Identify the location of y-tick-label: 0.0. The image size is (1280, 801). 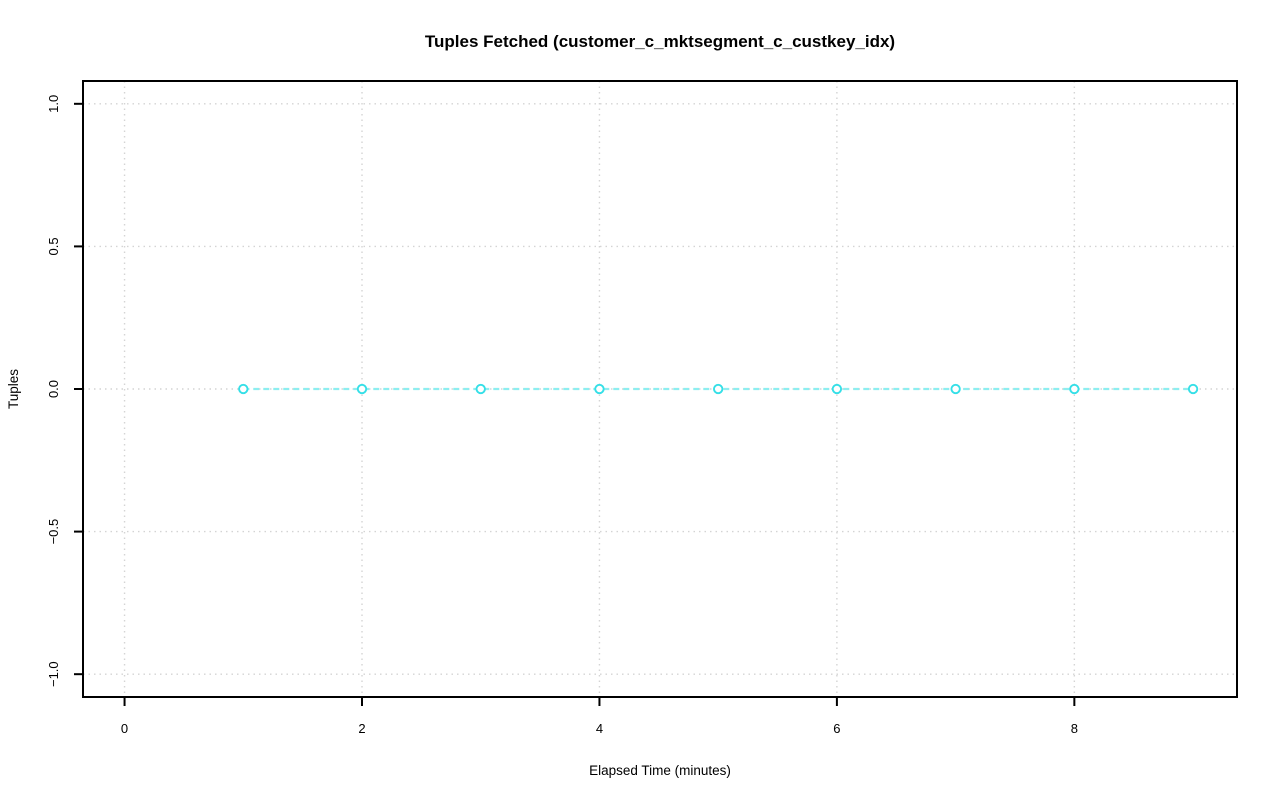
(53, 389).